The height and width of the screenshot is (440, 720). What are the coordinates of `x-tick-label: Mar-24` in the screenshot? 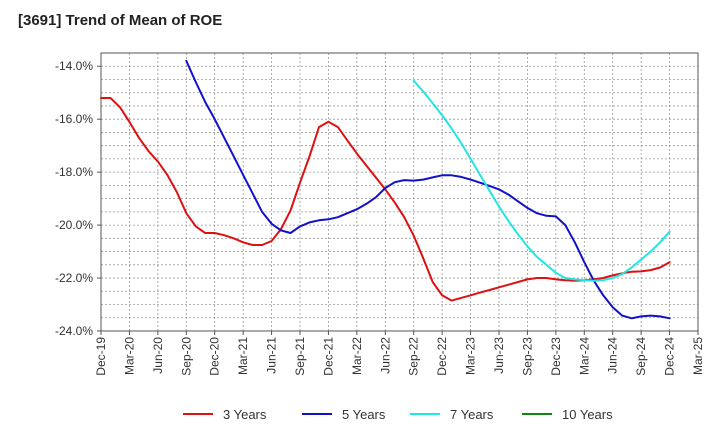 It's located at (584, 356).